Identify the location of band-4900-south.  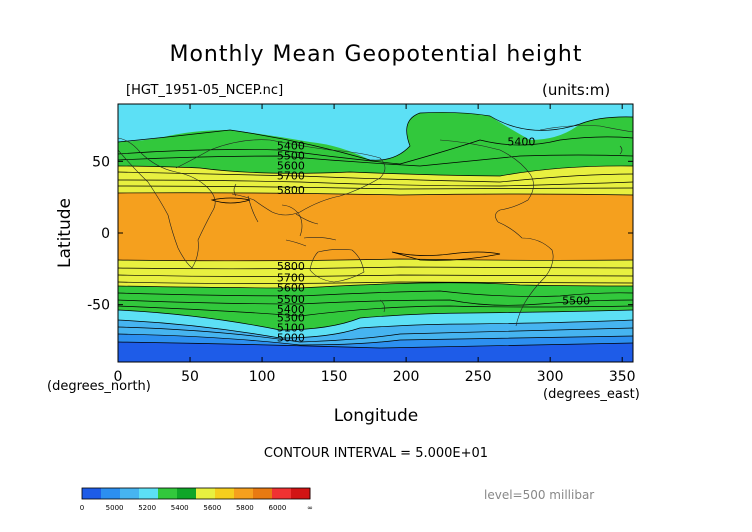
(375, 352).